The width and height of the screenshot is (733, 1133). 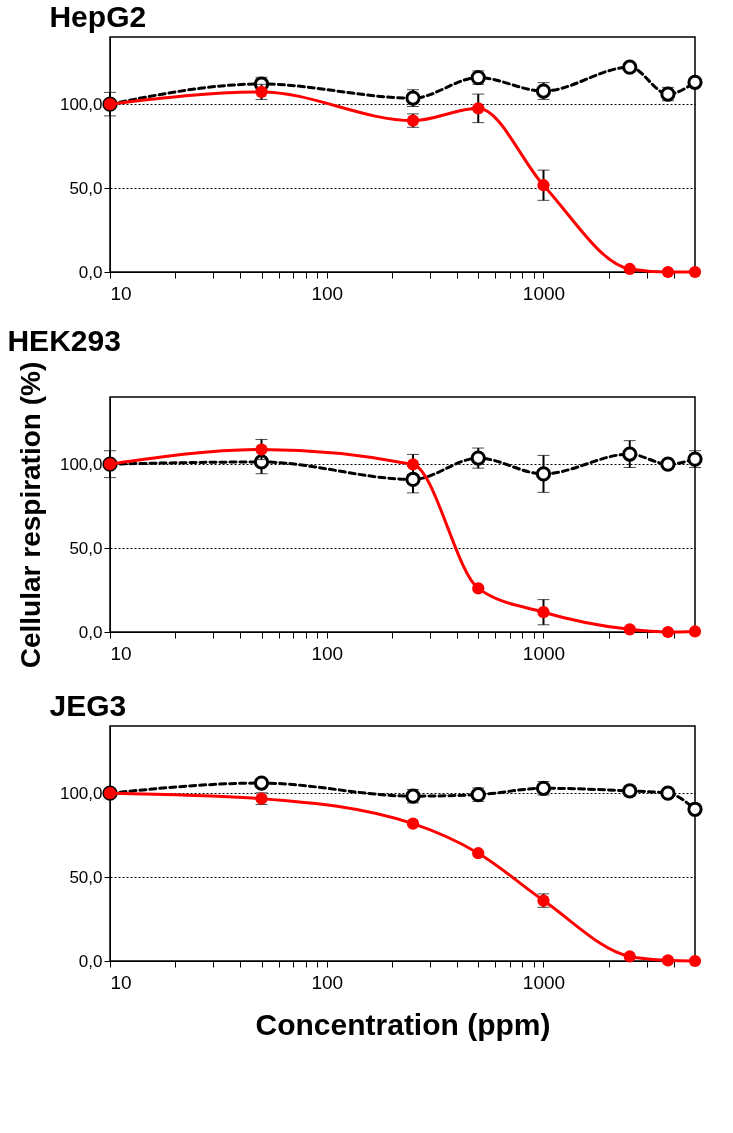 I want to click on x-axis-title: Concentration (ppm), so click(x=403, y=1024).